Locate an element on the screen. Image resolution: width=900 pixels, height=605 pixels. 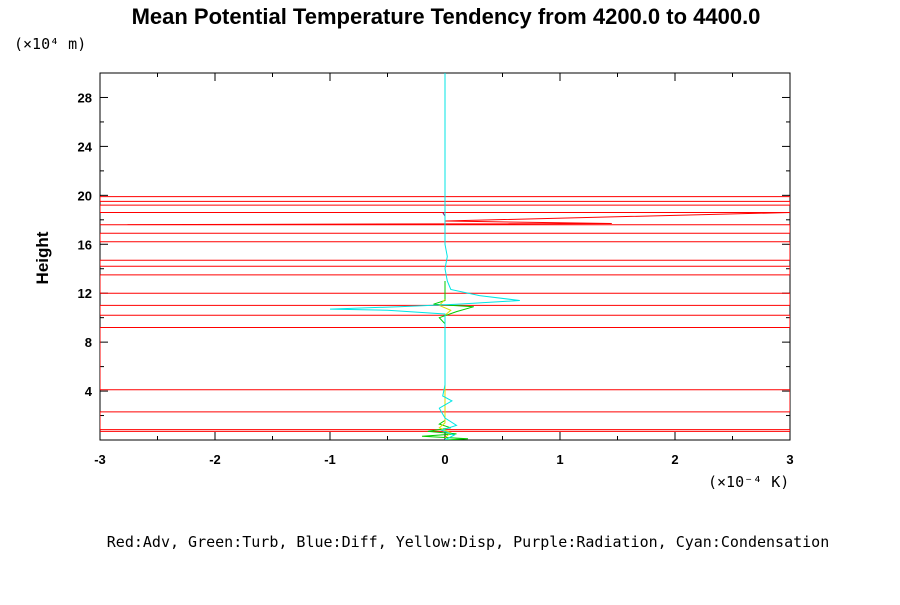
series-line-condensation is located at coordinates (424, 256).